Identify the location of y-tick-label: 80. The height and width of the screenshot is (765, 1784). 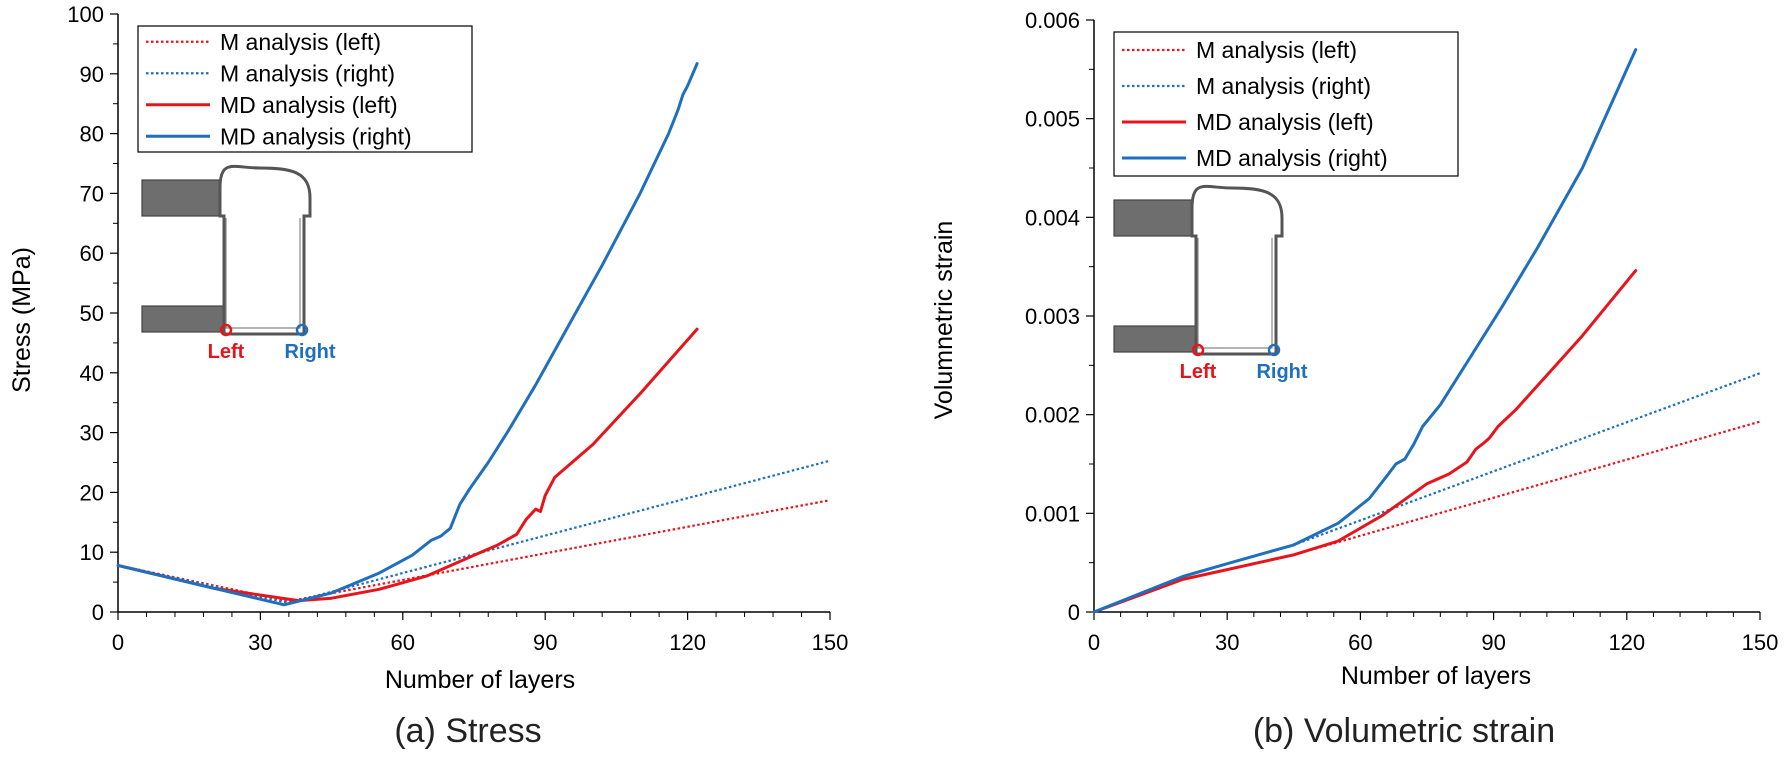
(92, 134).